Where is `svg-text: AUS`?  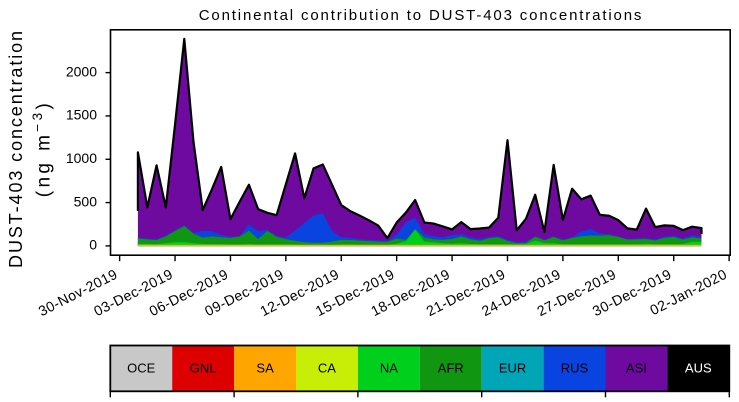 svg-text: AUS is located at coordinates (698, 367).